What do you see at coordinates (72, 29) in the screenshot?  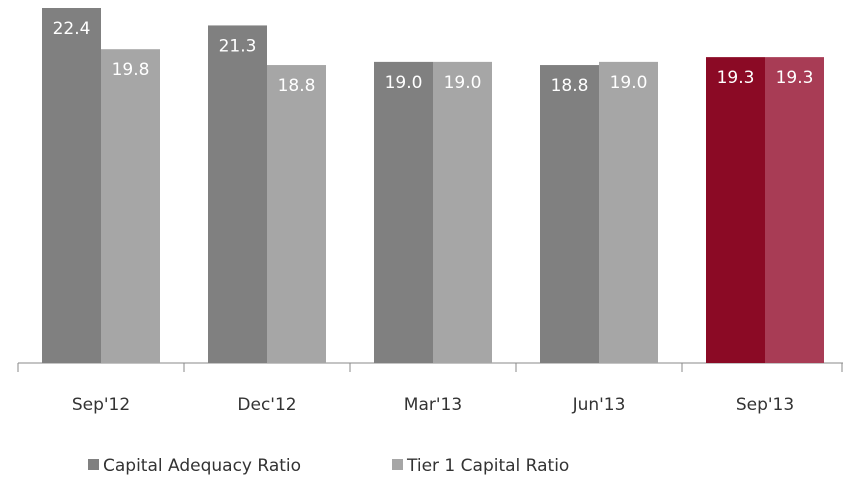 I see `data-label: 22.4` at bounding box center [72, 29].